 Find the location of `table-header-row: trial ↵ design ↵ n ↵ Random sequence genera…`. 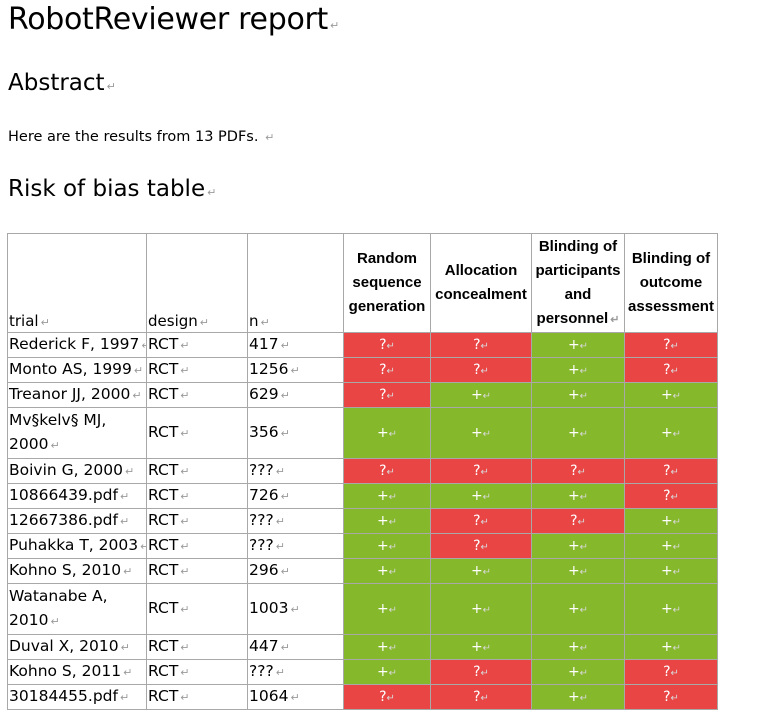

table-header-row: trial ↵ design ↵ n ↵ Random sequence genera… is located at coordinates (362, 283).